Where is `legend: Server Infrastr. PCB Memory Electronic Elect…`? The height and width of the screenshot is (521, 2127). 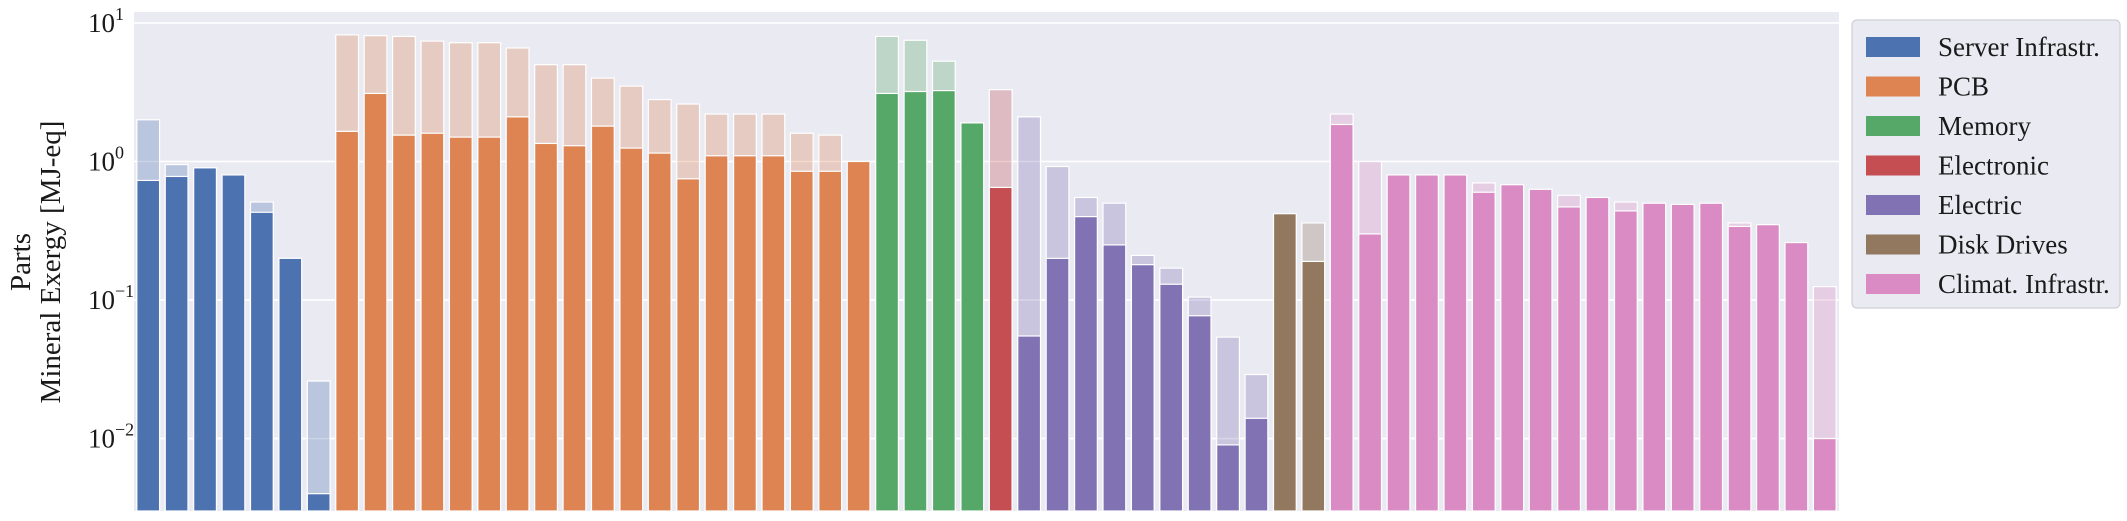
legend: Server Infrastr. PCB Memory Electronic Elect… is located at coordinates (1986, 164).